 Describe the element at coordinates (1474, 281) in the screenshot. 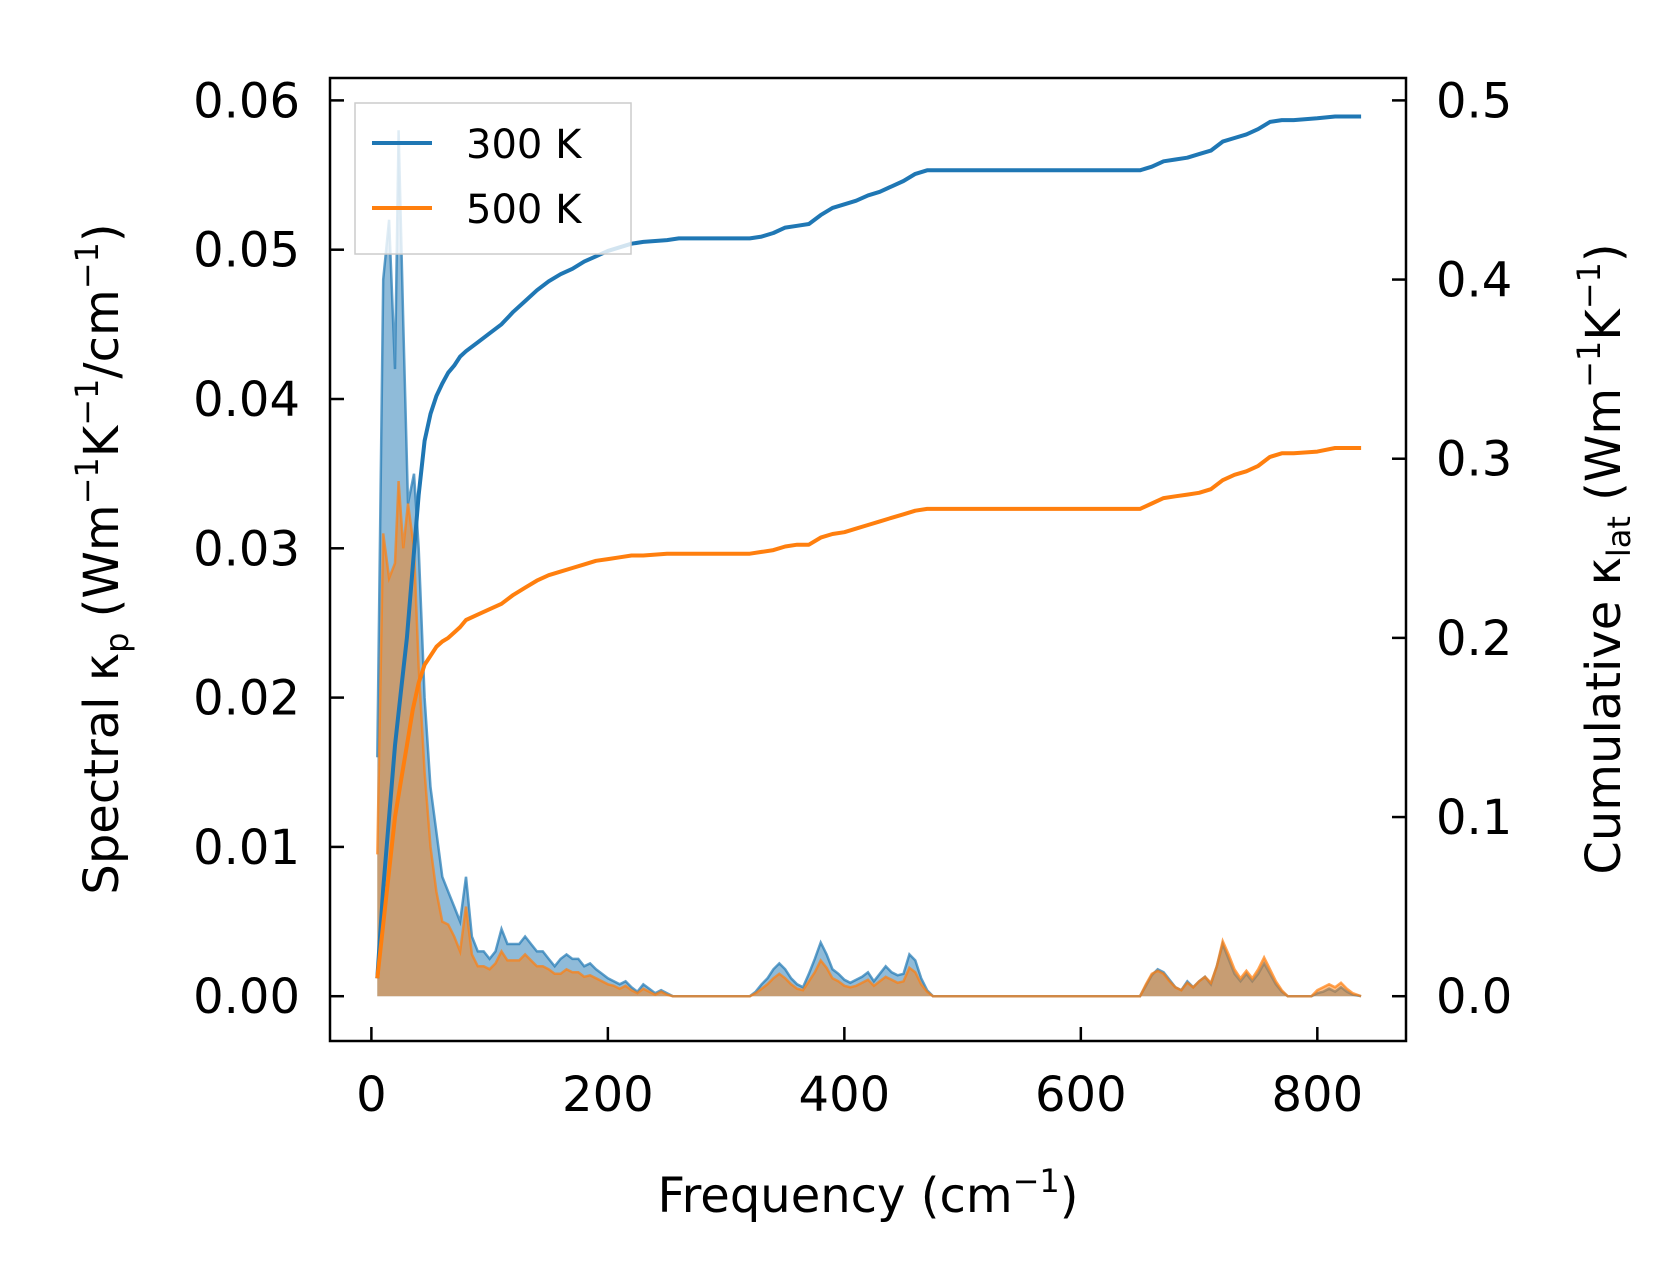

I see `y-tick-label-right: 0.4` at that location.